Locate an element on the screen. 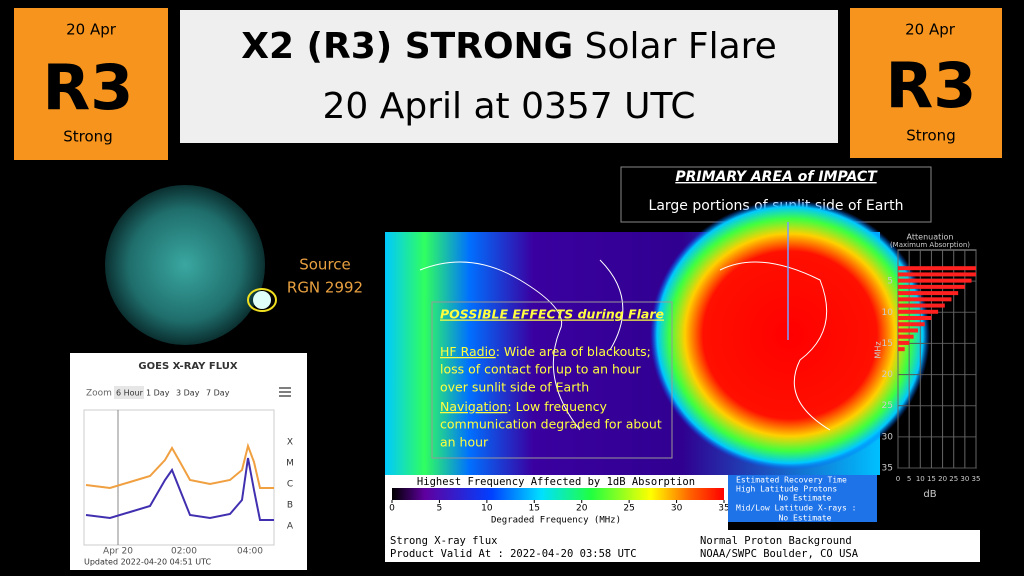 This screenshot has width=1024, height=576. recovery-box is located at coordinates (802, 498).